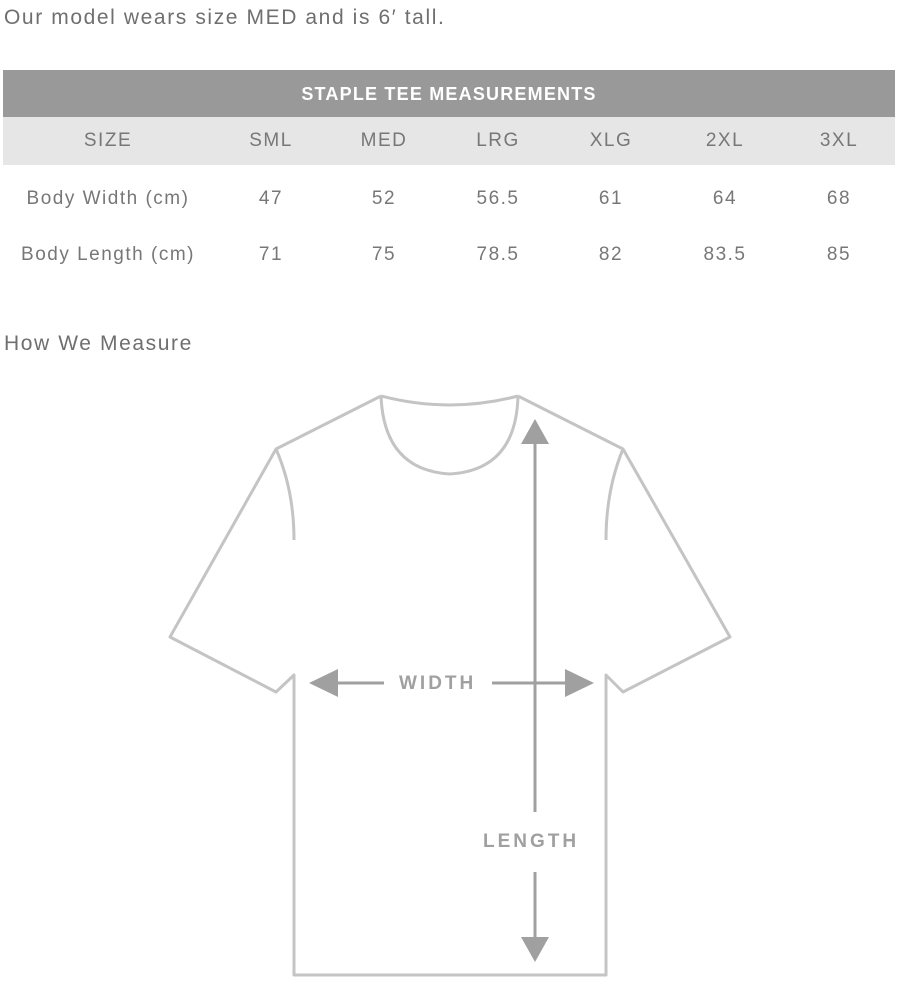 The height and width of the screenshot is (989, 900). I want to click on arrow-right-icon, so click(579, 683).